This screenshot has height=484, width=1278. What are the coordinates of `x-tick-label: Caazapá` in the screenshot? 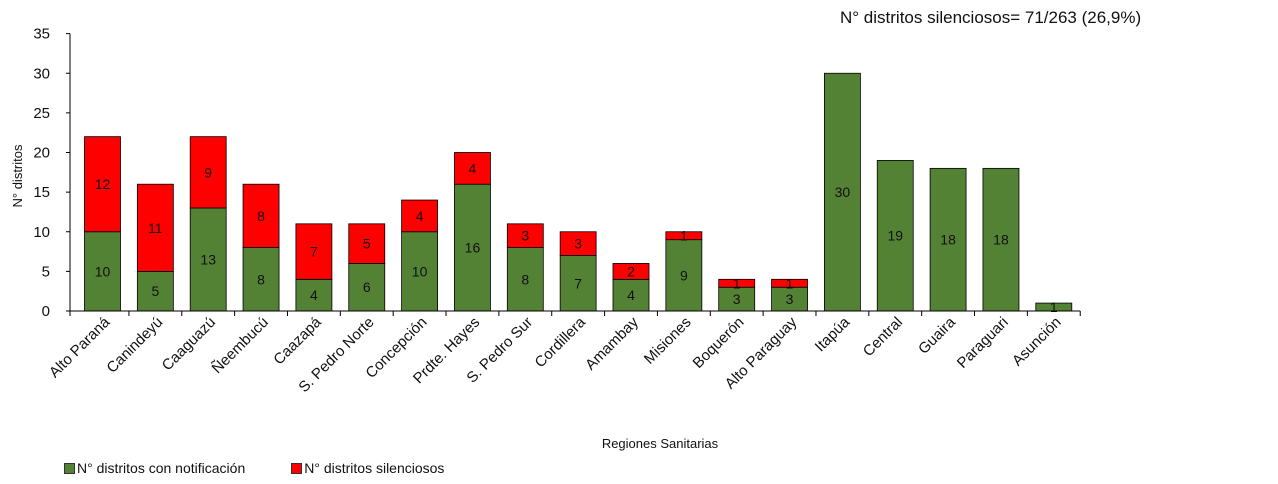 It's located at (297, 340).